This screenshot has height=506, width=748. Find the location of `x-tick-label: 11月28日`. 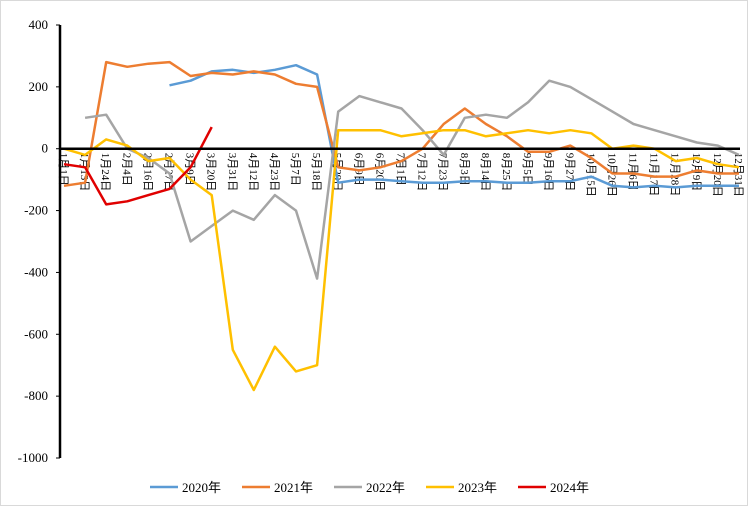

x-tick-label: 11月28日 is located at coordinates (675, 175).